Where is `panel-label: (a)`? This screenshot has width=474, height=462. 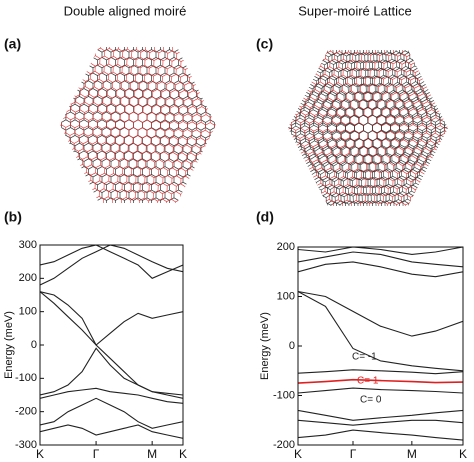 panel-label: (a) is located at coordinates (12, 44).